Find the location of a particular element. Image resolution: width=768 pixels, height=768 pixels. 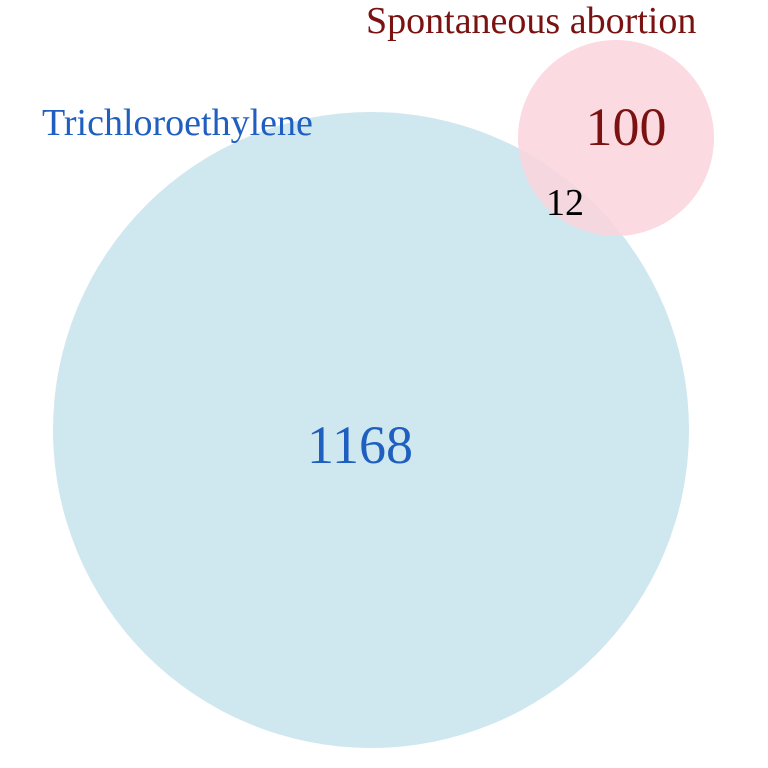

label-trichloroethylene: Trichloroethylene is located at coordinates (177, 123).